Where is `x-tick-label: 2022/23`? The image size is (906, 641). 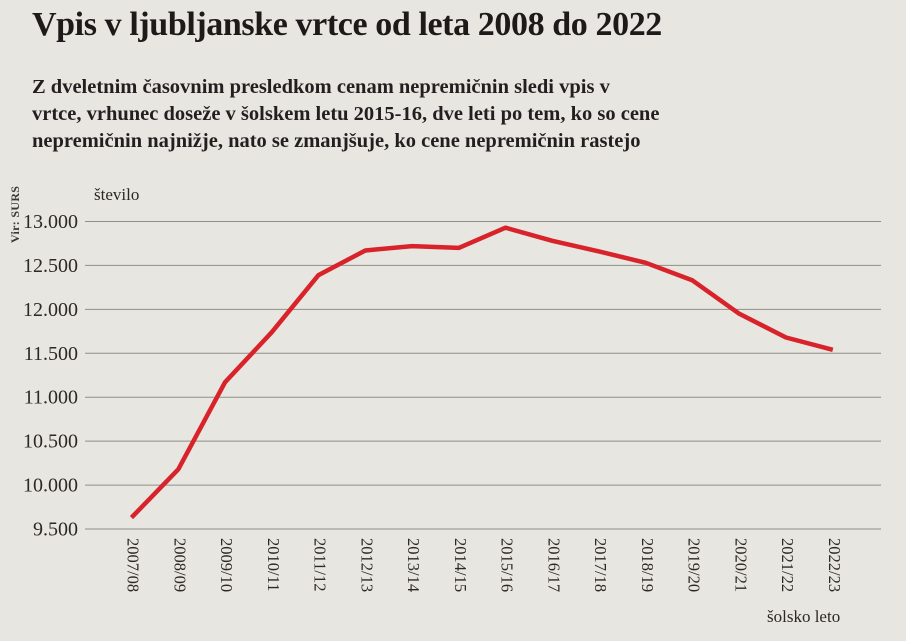
x-tick-label: 2022/23 is located at coordinates (834, 565).